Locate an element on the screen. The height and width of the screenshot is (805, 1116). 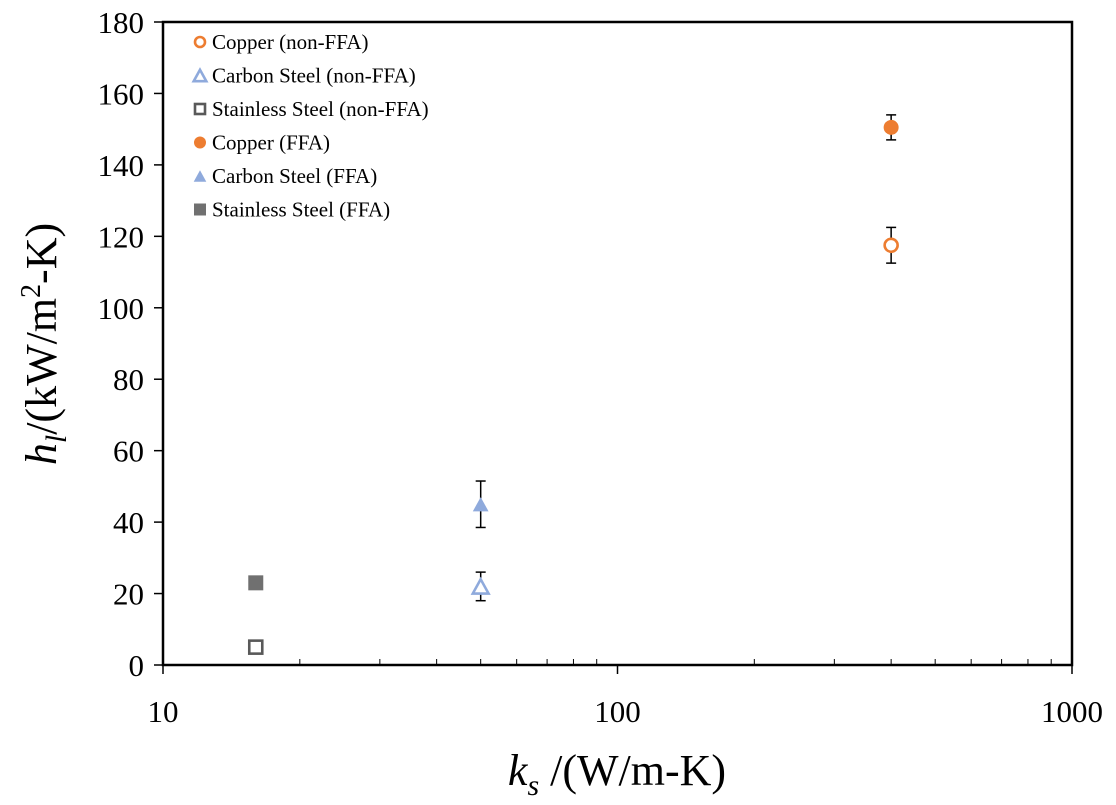
y-tick-label: 20 is located at coordinates (128, 594).